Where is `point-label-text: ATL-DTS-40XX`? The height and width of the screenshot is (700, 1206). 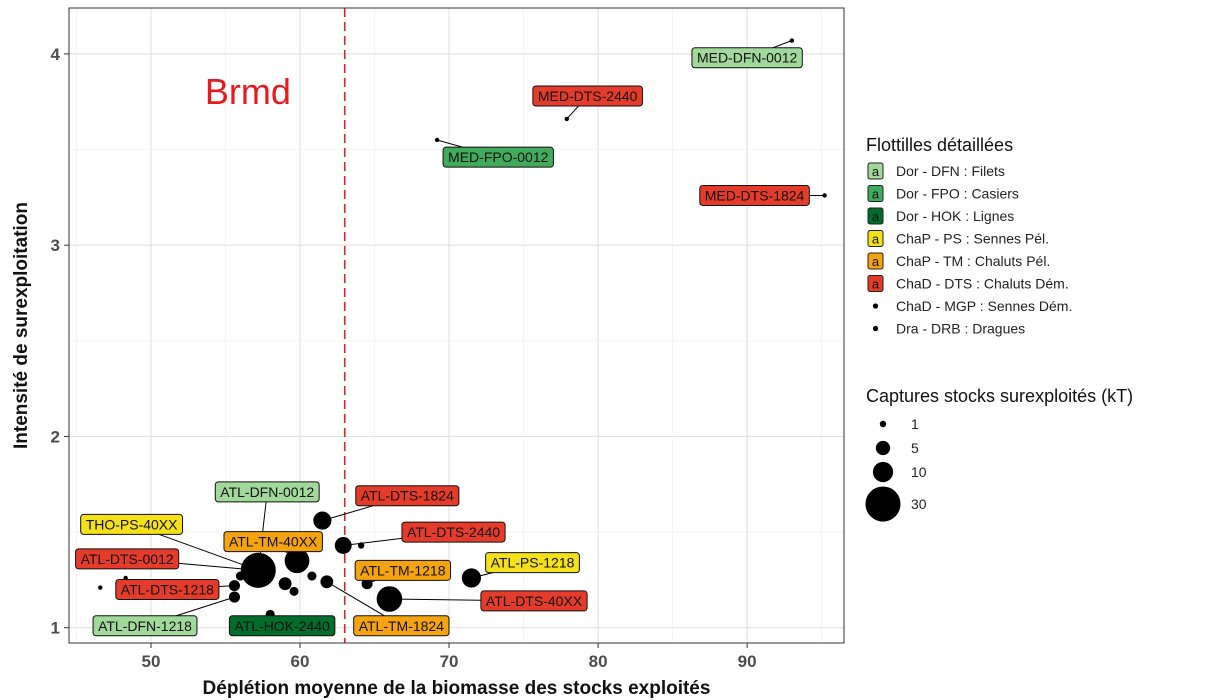 point-label-text: ATL-DTS-40XX is located at coordinates (534, 601).